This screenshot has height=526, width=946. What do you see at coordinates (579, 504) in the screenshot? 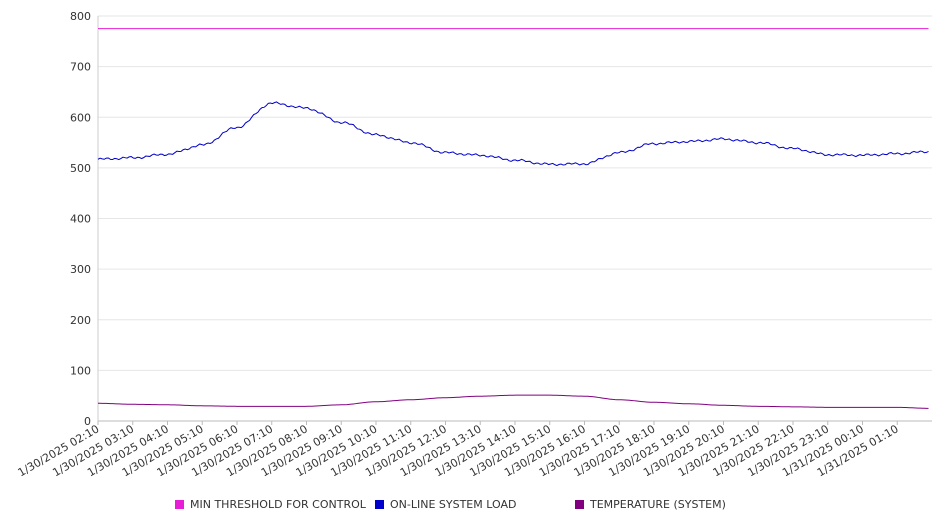
I see `legend-swatch-temperature` at bounding box center [579, 504].